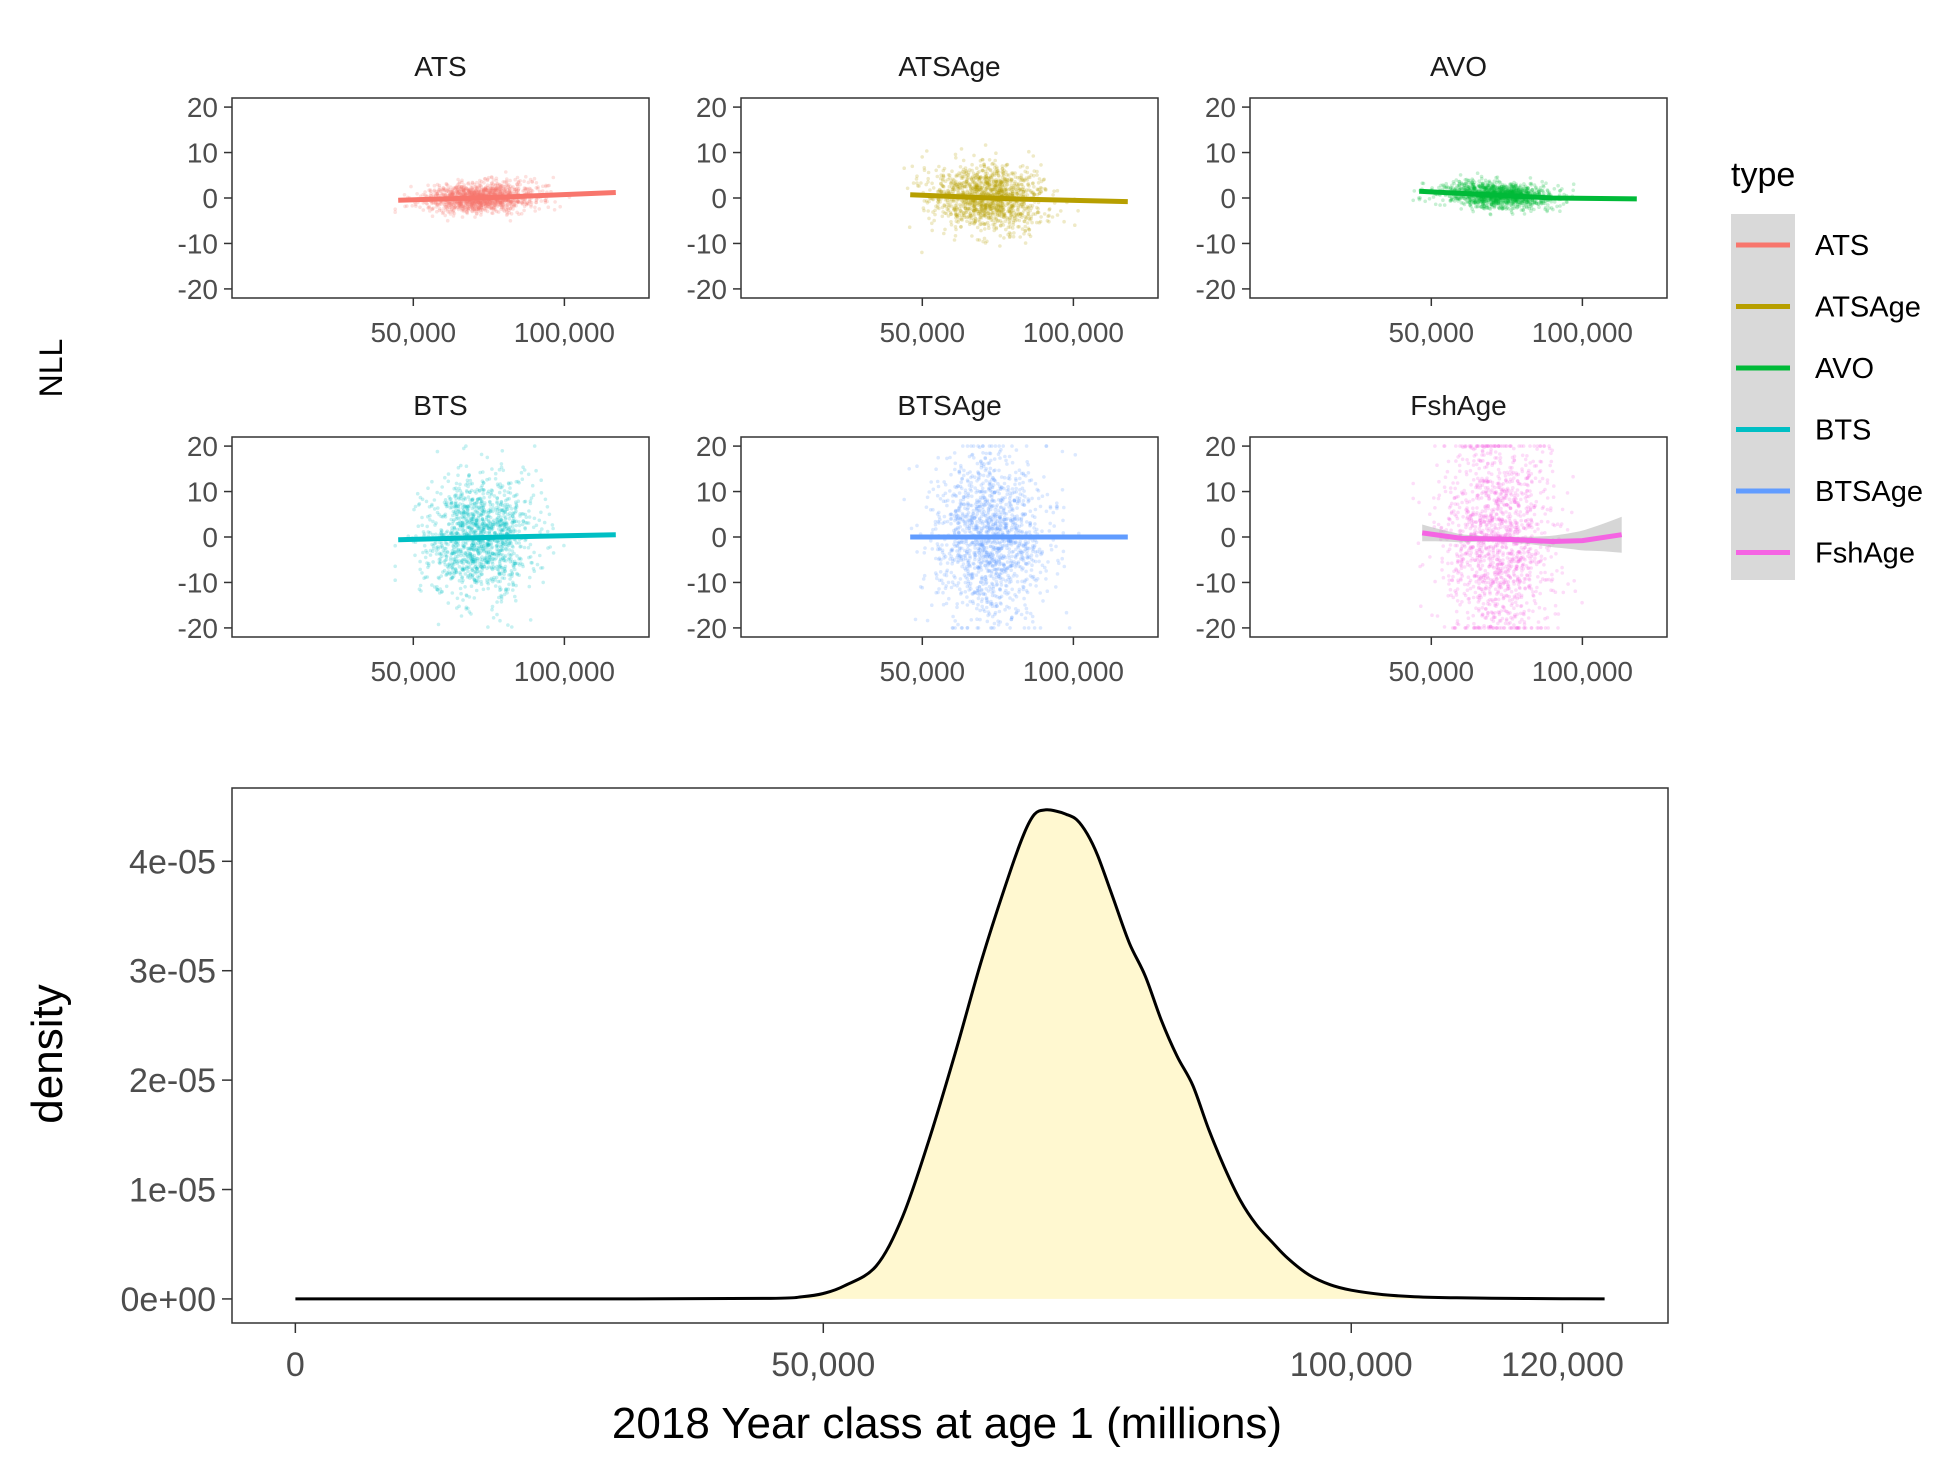 The image size is (1950, 1458). I want to click on x-tick-label: 100,000, so click(564, 332).